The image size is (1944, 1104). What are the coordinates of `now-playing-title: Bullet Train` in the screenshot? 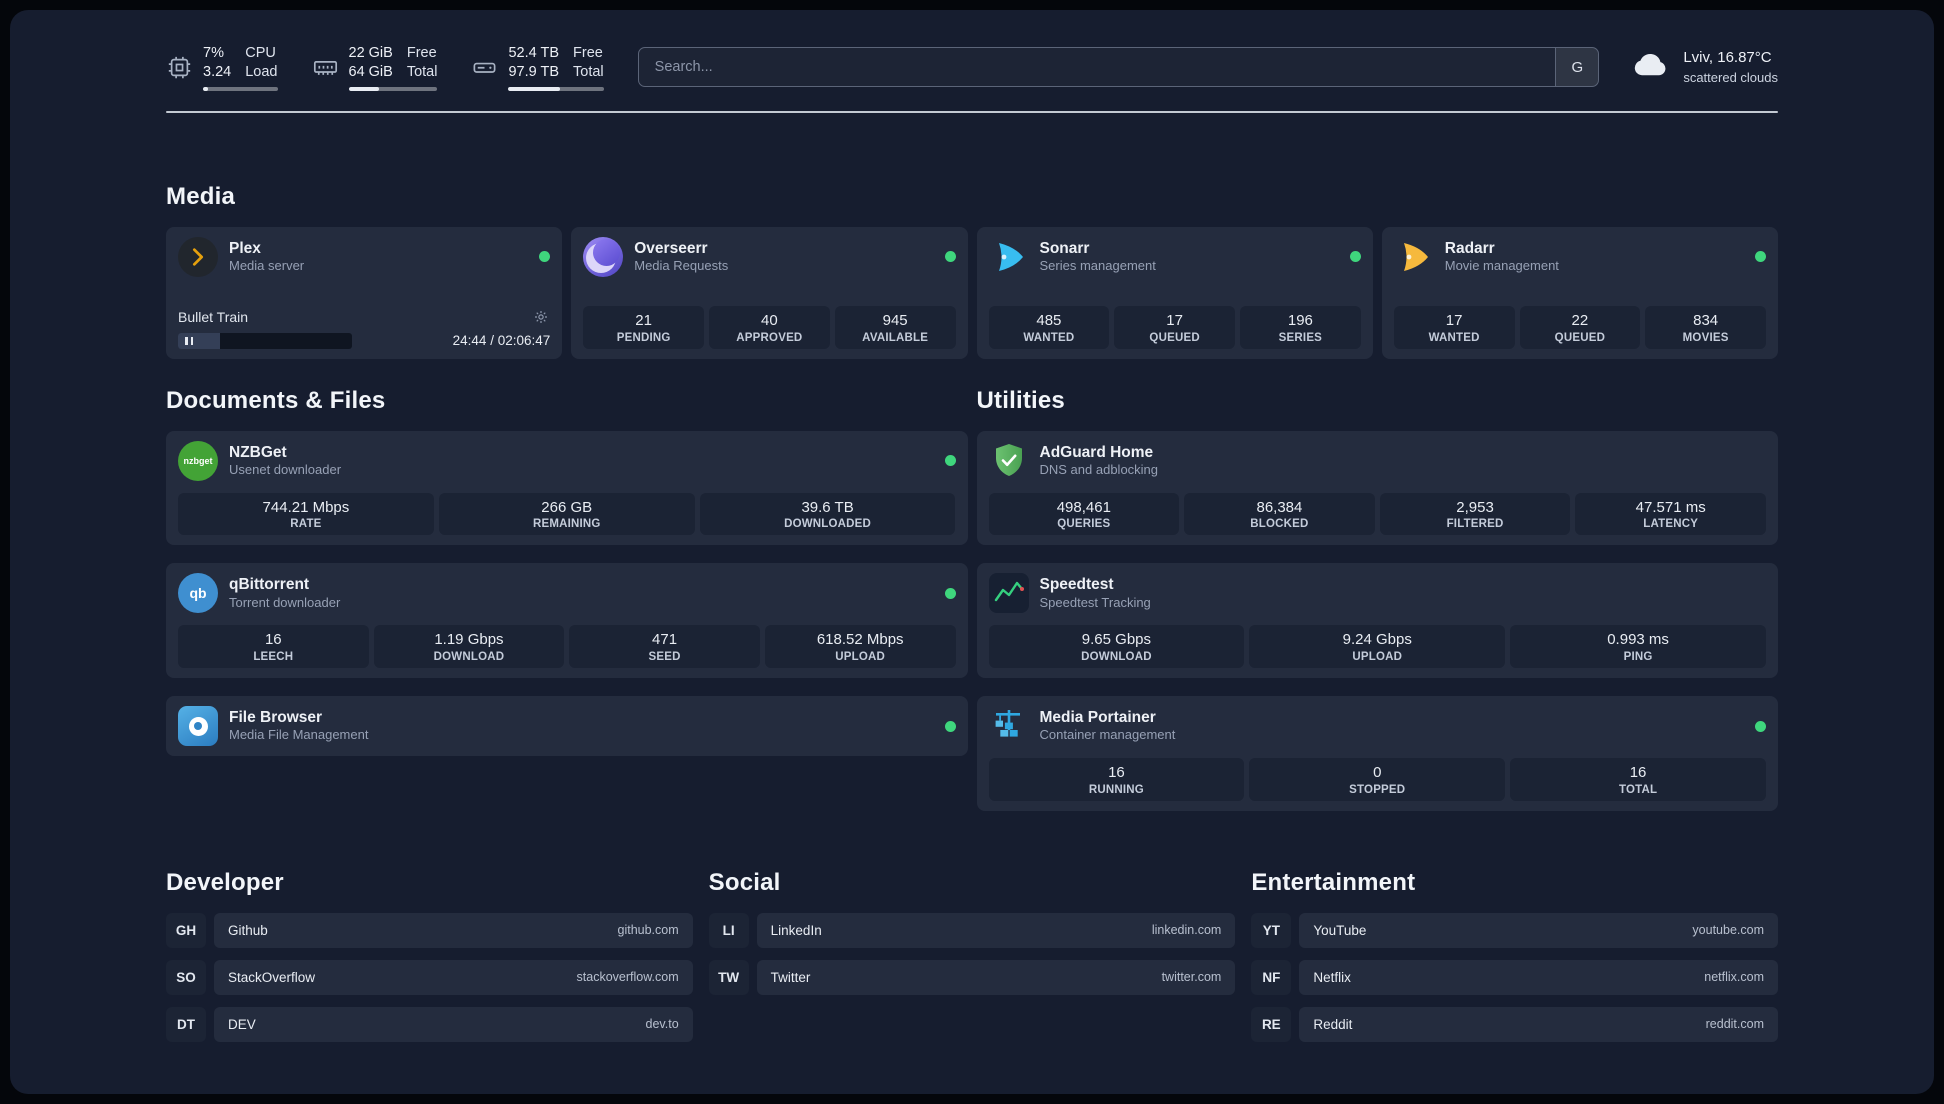 It's located at (213, 316).